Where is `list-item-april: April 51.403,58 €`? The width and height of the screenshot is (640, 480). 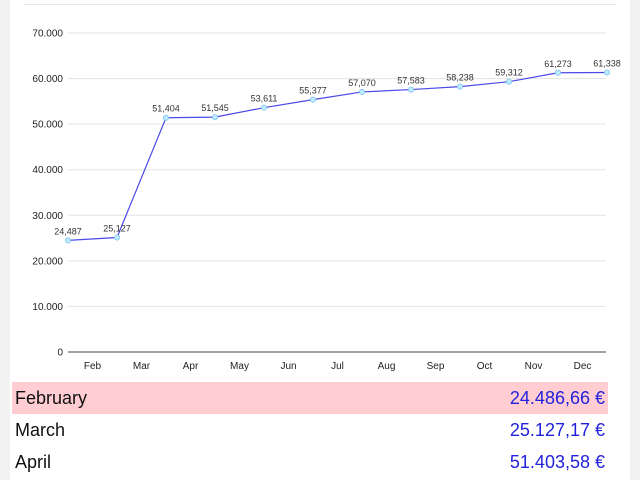
list-item-april: April 51.403,58 € is located at coordinates (310, 462).